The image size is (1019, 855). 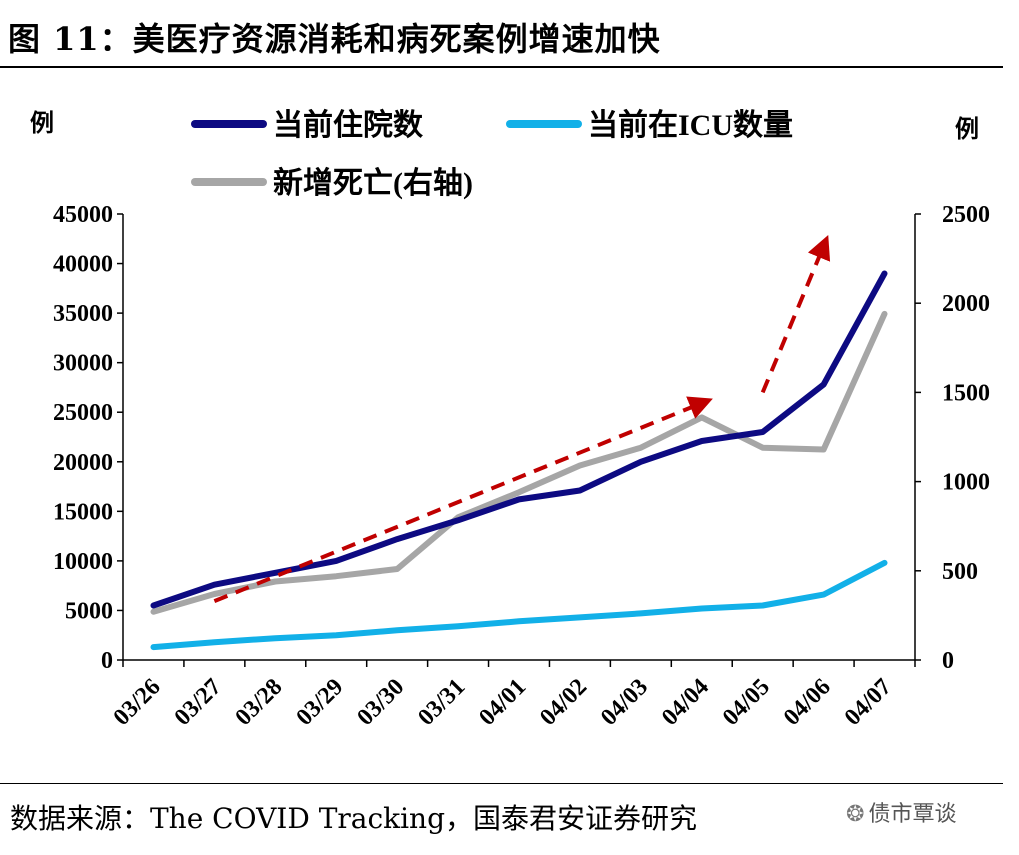 What do you see at coordinates (83, 215) in the screenshot?
I see `y-left-tick-label: 45000` at bounding box center [83, 215].